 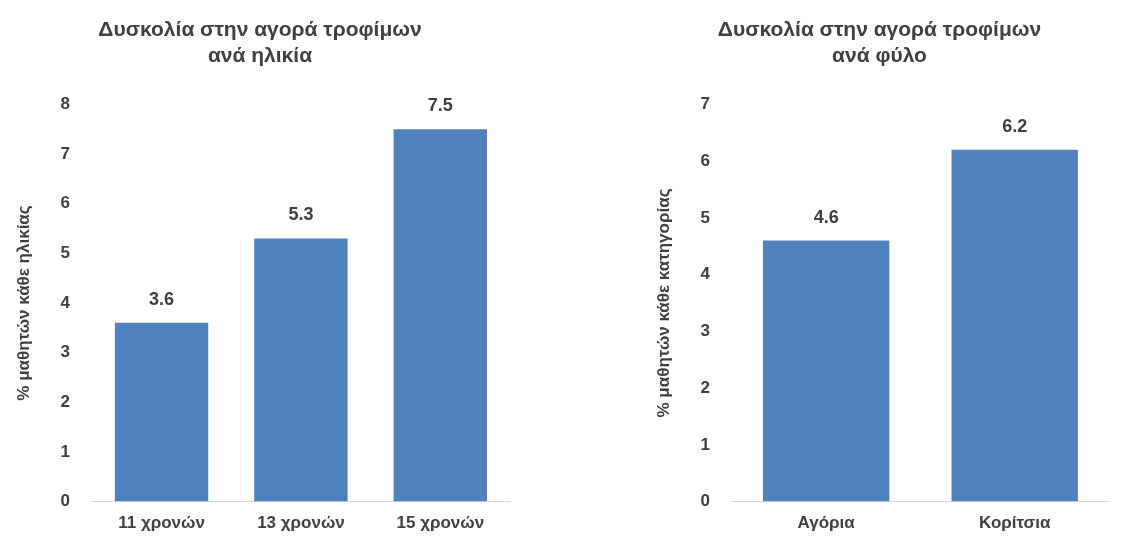 I want to click on x-tick-label: Αγόρια, so click(x=826, y=523).